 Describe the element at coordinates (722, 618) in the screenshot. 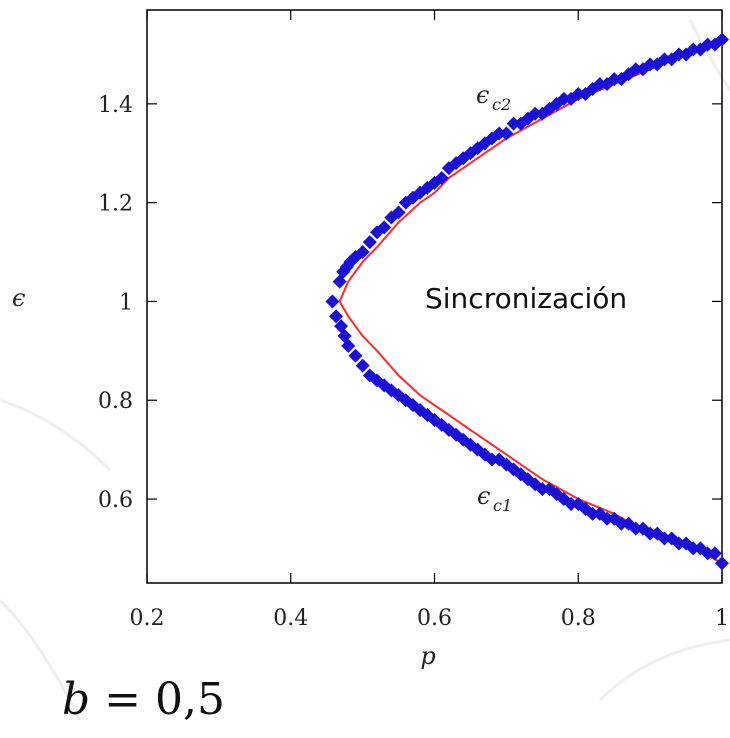

I see `x-tick-label: 1` at that location.